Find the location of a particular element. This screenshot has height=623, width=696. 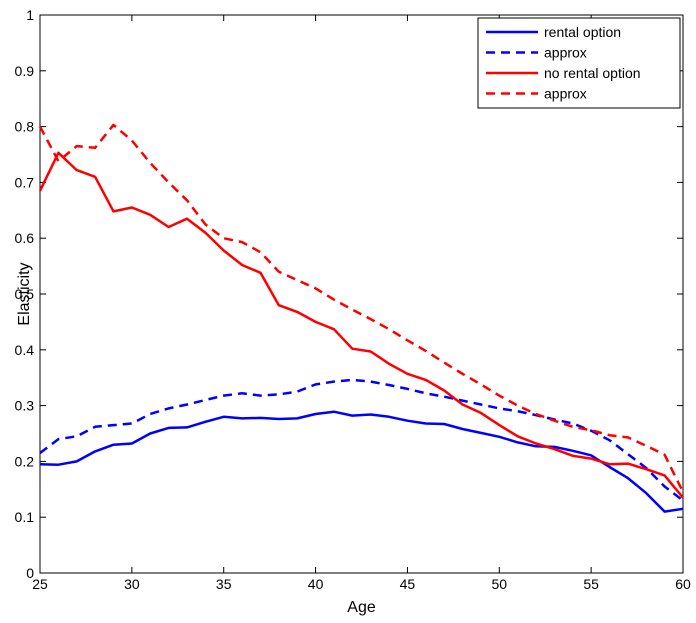

x-tick-label: 25 is located at coordinates (40, 584).